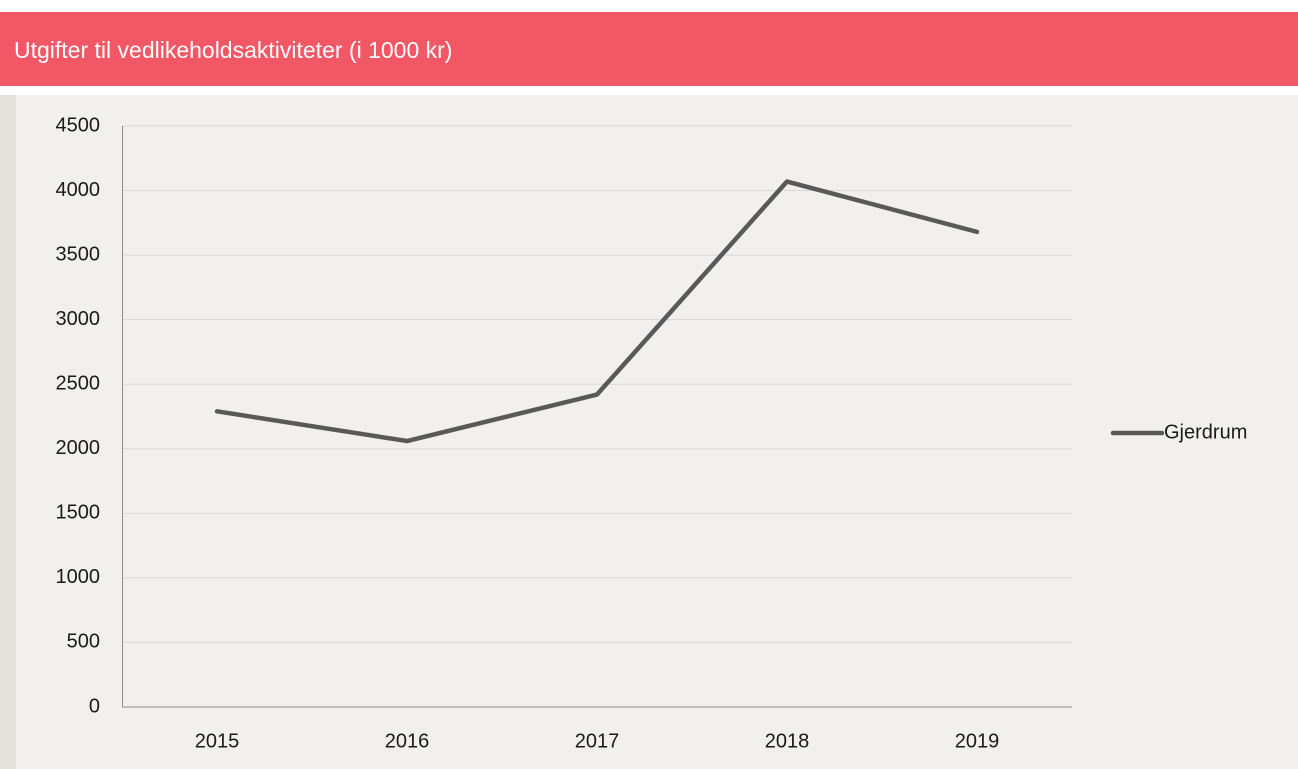  I want to click on y-tick-label: 4000, so click(78, 190).